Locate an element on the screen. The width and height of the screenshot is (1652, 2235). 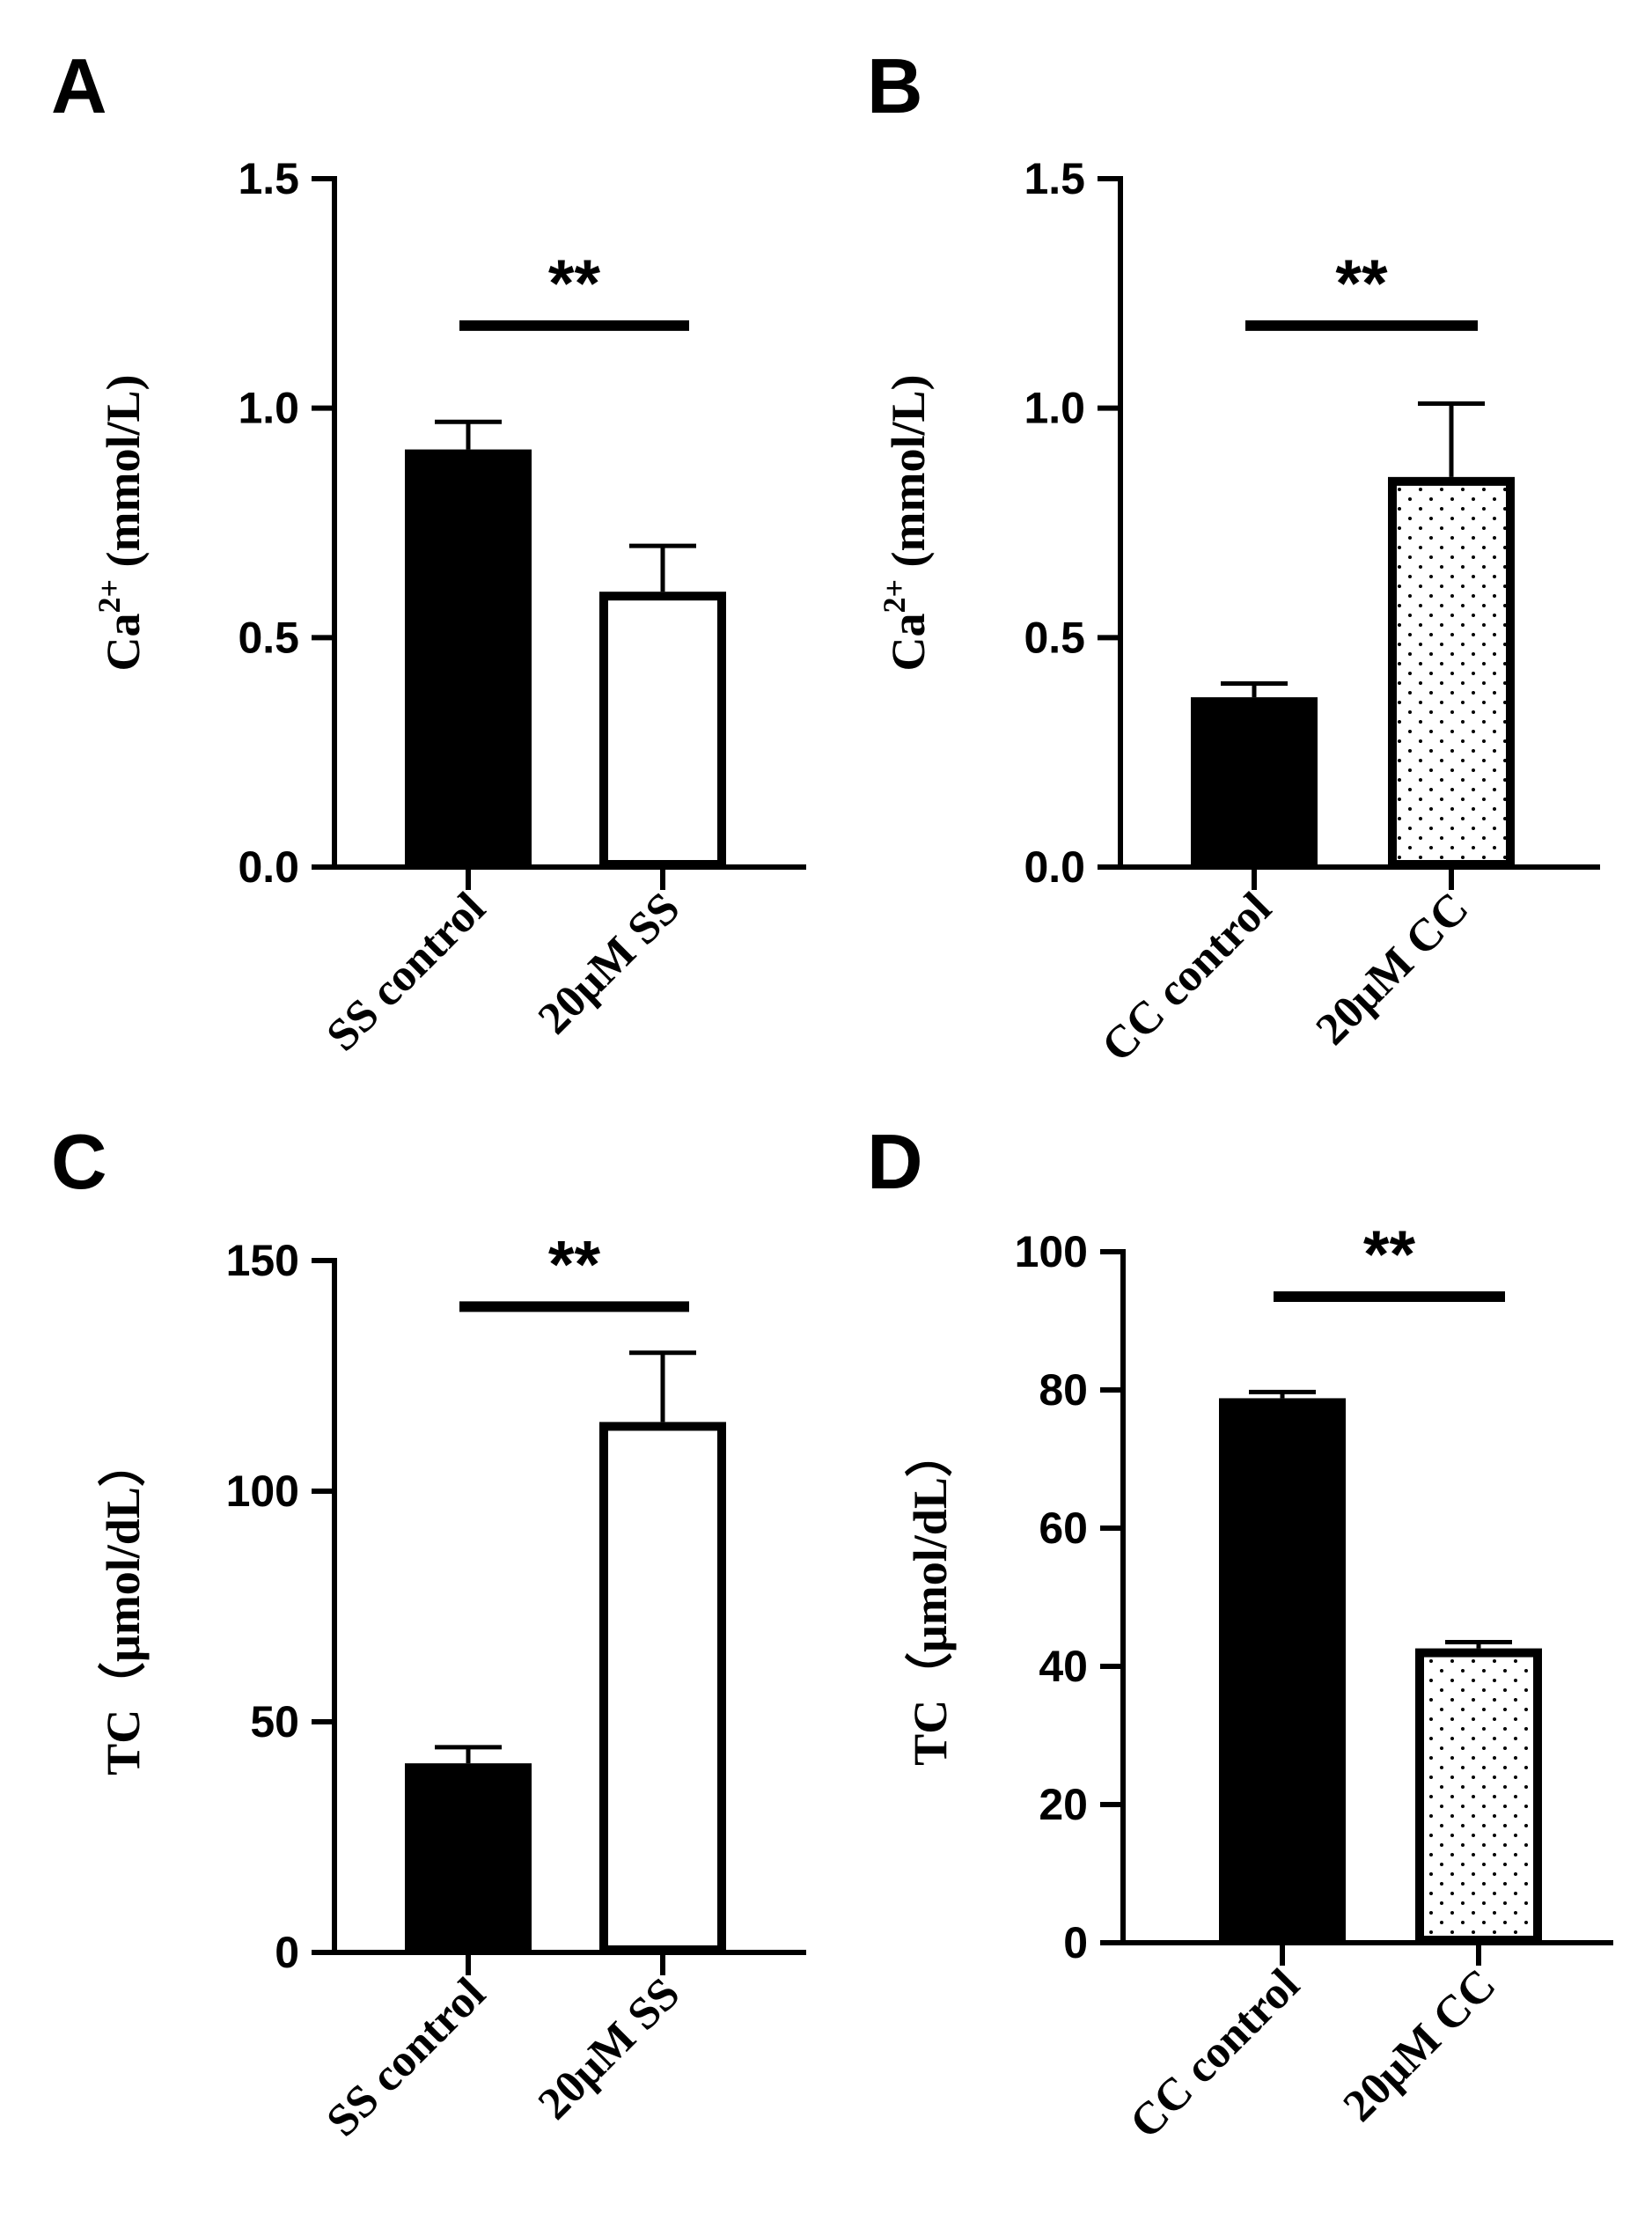
panel-letter: B is located at coordinates (895, 85).